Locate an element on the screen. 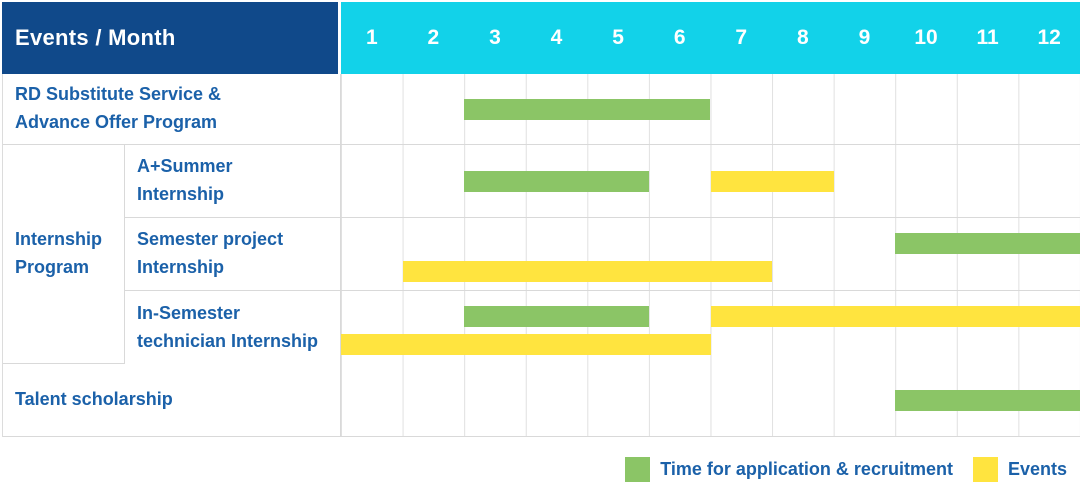 This screenshot has height=494, width=1080. month-header-cell: 3 is located at coordinates (495, 37).